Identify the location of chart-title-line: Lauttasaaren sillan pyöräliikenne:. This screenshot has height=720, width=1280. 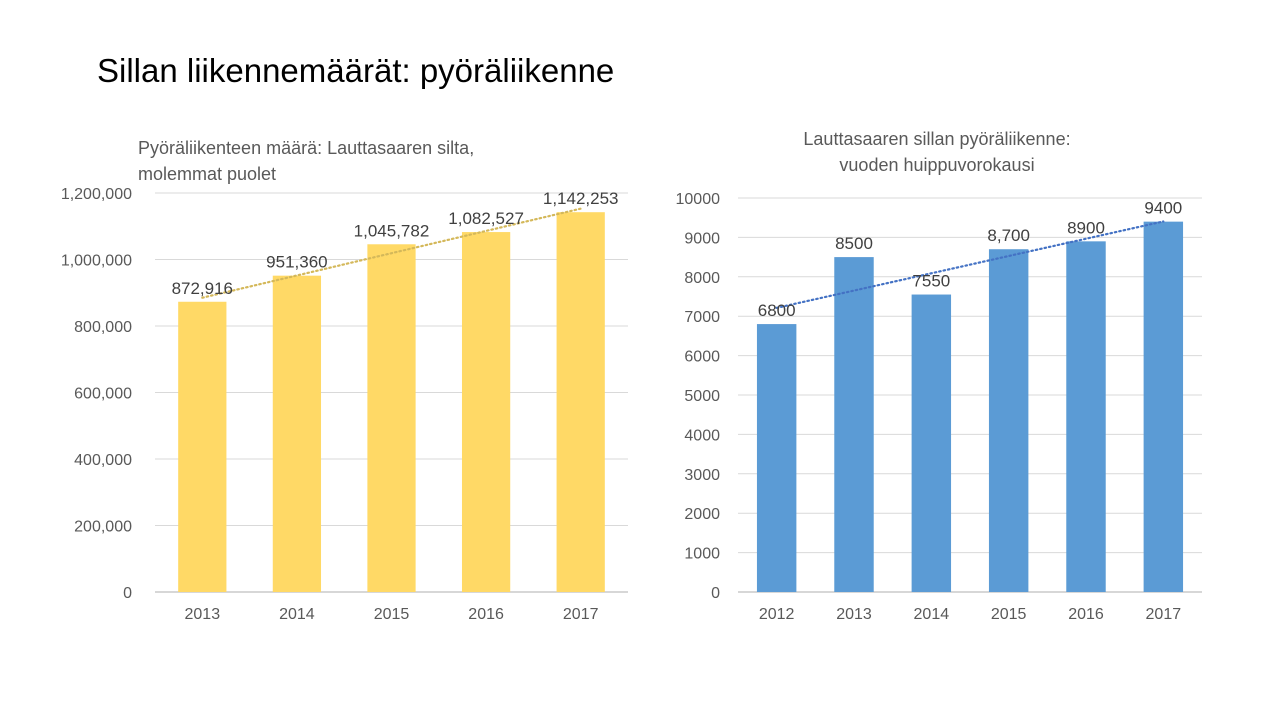
(936, 139).